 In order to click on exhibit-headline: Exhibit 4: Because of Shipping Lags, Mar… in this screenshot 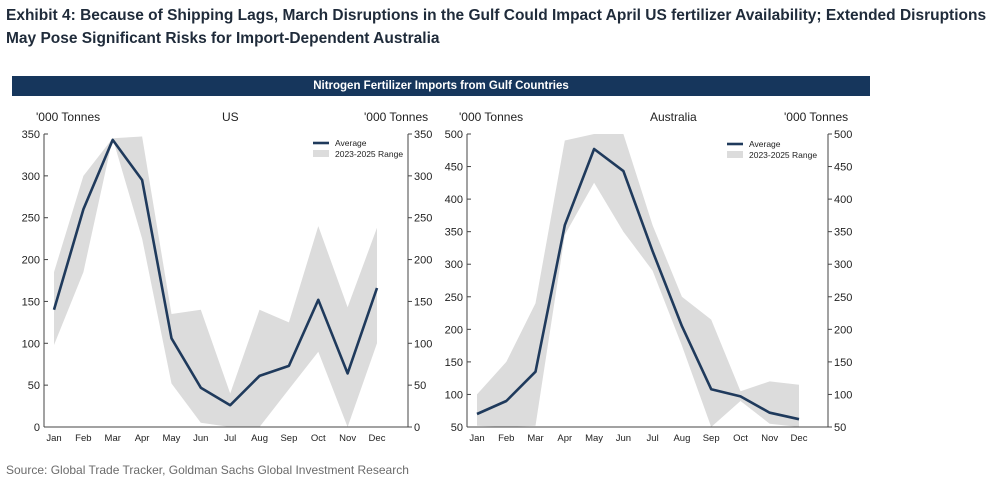, I will do `click(496, 27)`.